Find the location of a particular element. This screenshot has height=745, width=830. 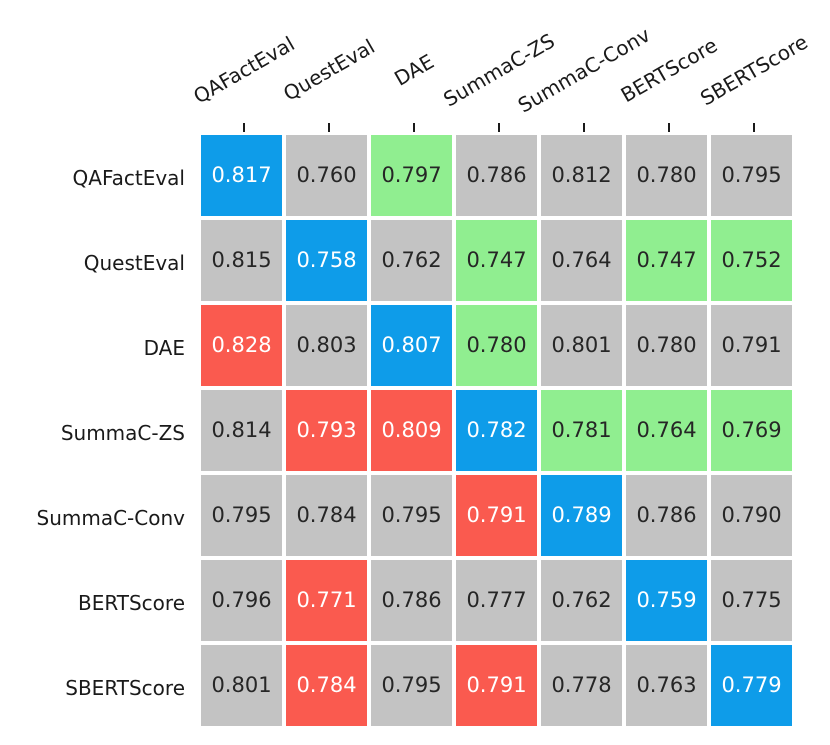

heatmap-cell: 0.763 is located at coordinates (666, 685).